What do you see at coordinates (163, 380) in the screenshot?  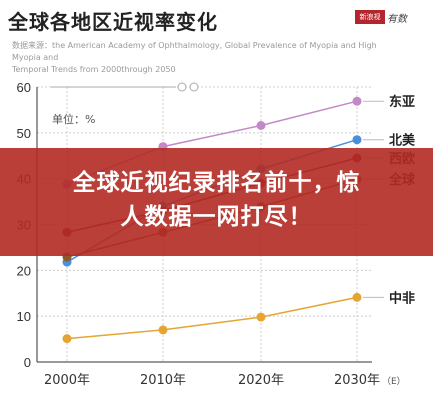 I see `x-tick-label: 2010年` at bounding box center [163, 380].